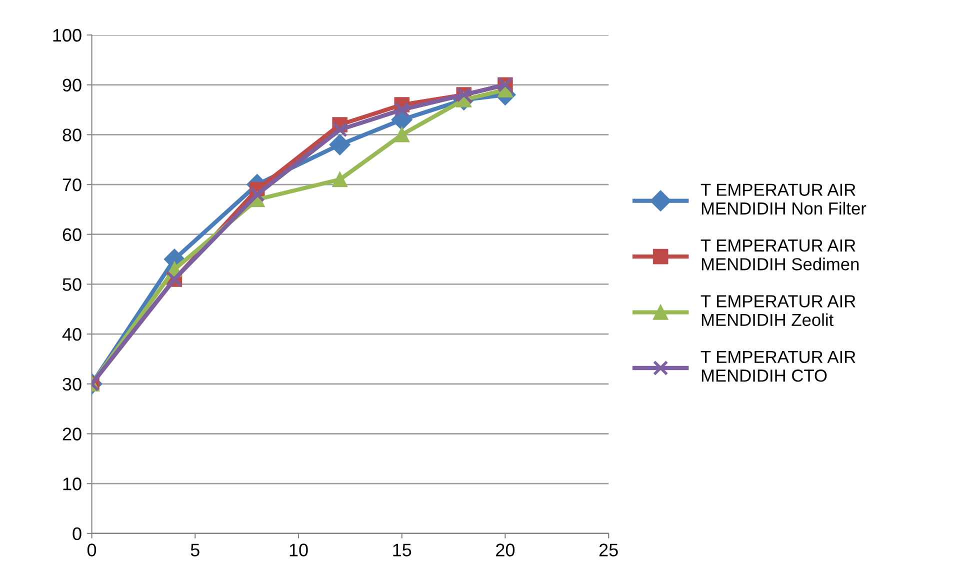  What do you see at coordinates (299, 550) in the screenshot?
I see `x-tick-label: 10` at bounding box center [299, 550].